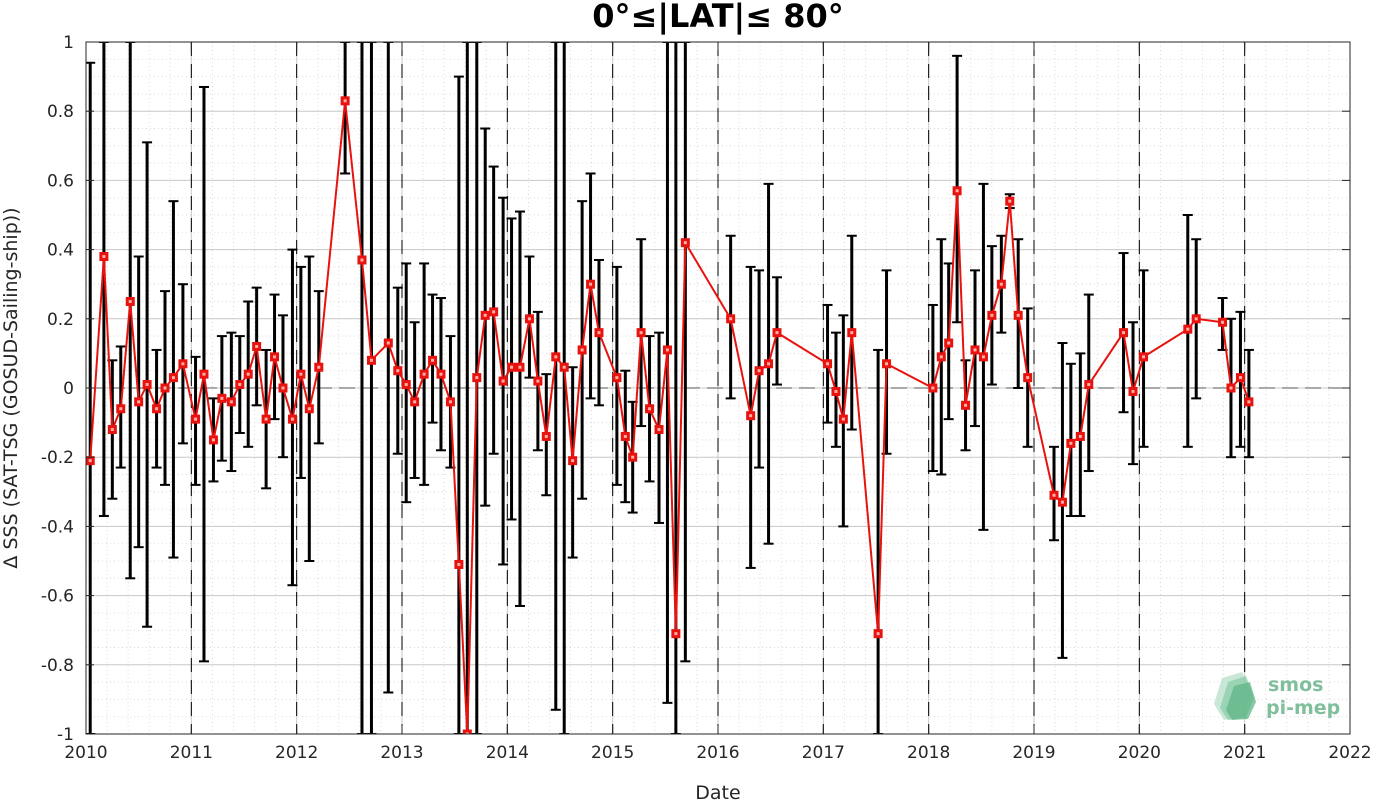 Image resolution: width=1374 pixels, height=801 pixels. What do you see at coordinates (57, 527) in the screenshot?
I see `y-tick-label: -0.4` at bounding box center [57, 527].